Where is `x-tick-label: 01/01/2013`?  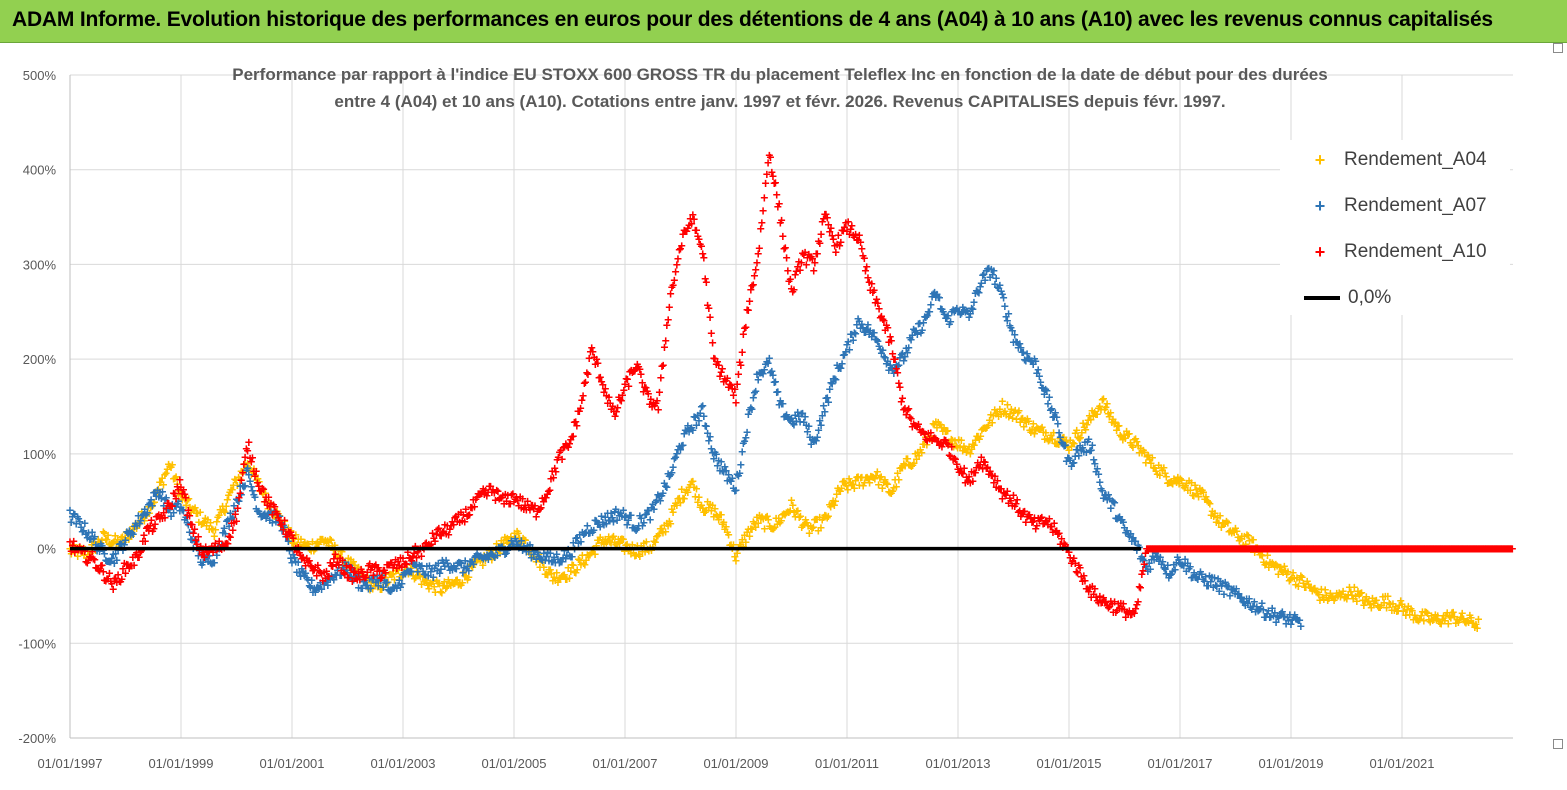 x-tick-label: 01/01/2013 is located at coordinates (957, 763).